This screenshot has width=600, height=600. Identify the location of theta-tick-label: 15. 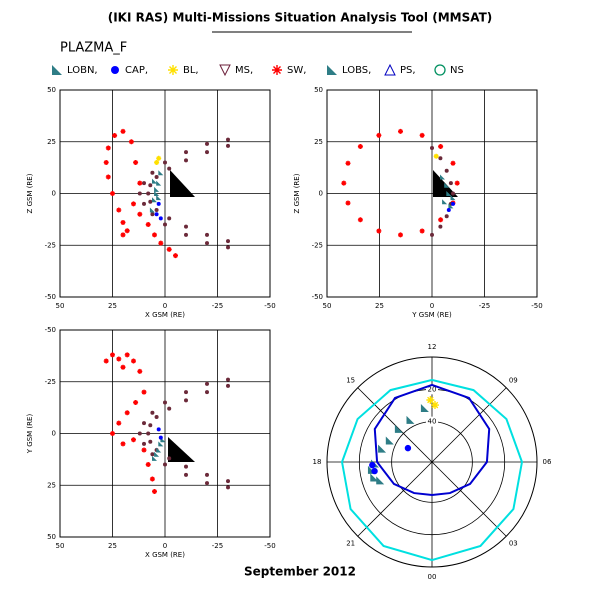
(350, 381).